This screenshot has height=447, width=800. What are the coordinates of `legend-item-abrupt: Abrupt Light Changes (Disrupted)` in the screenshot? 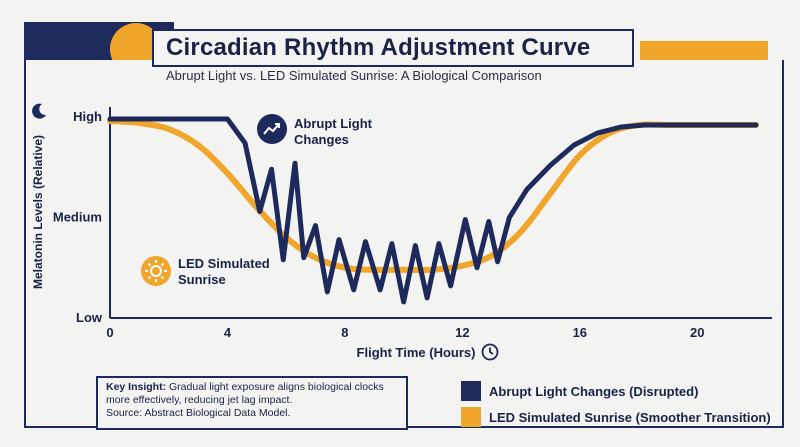 It's located at (616, 391).